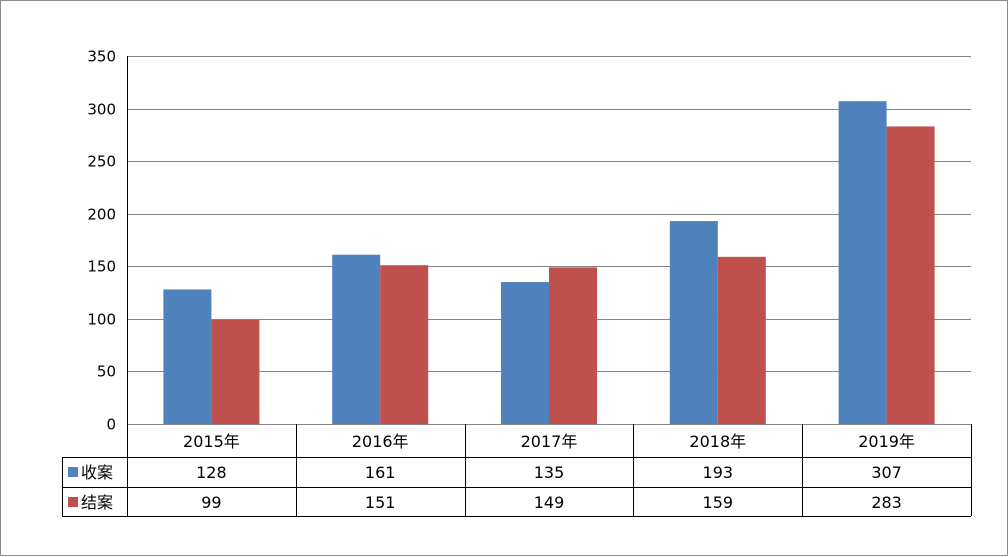  What do you see at coordinates (886, 502) in the screenshot?
I see `table-value-cell: 283` at bounding box center [886, 502].